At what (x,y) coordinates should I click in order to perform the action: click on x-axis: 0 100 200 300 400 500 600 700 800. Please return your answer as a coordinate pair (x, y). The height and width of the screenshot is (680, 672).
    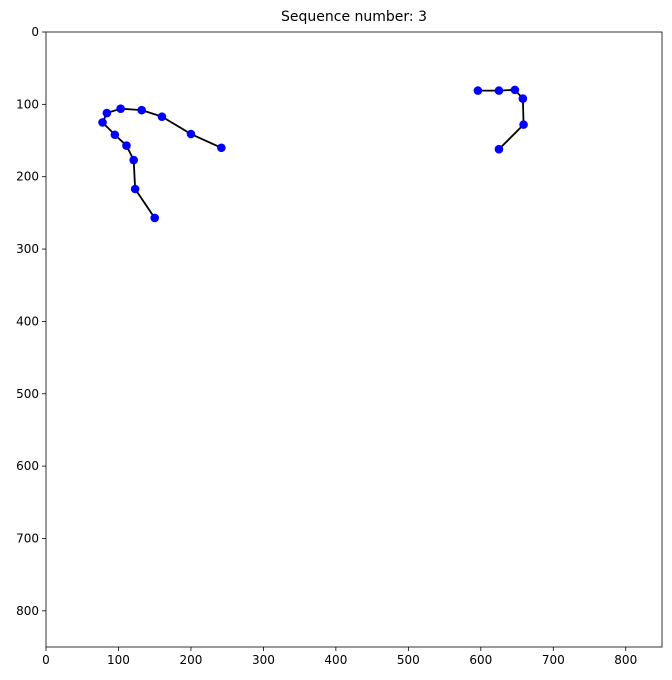
    Looking at the image, I should click on (339, 657).